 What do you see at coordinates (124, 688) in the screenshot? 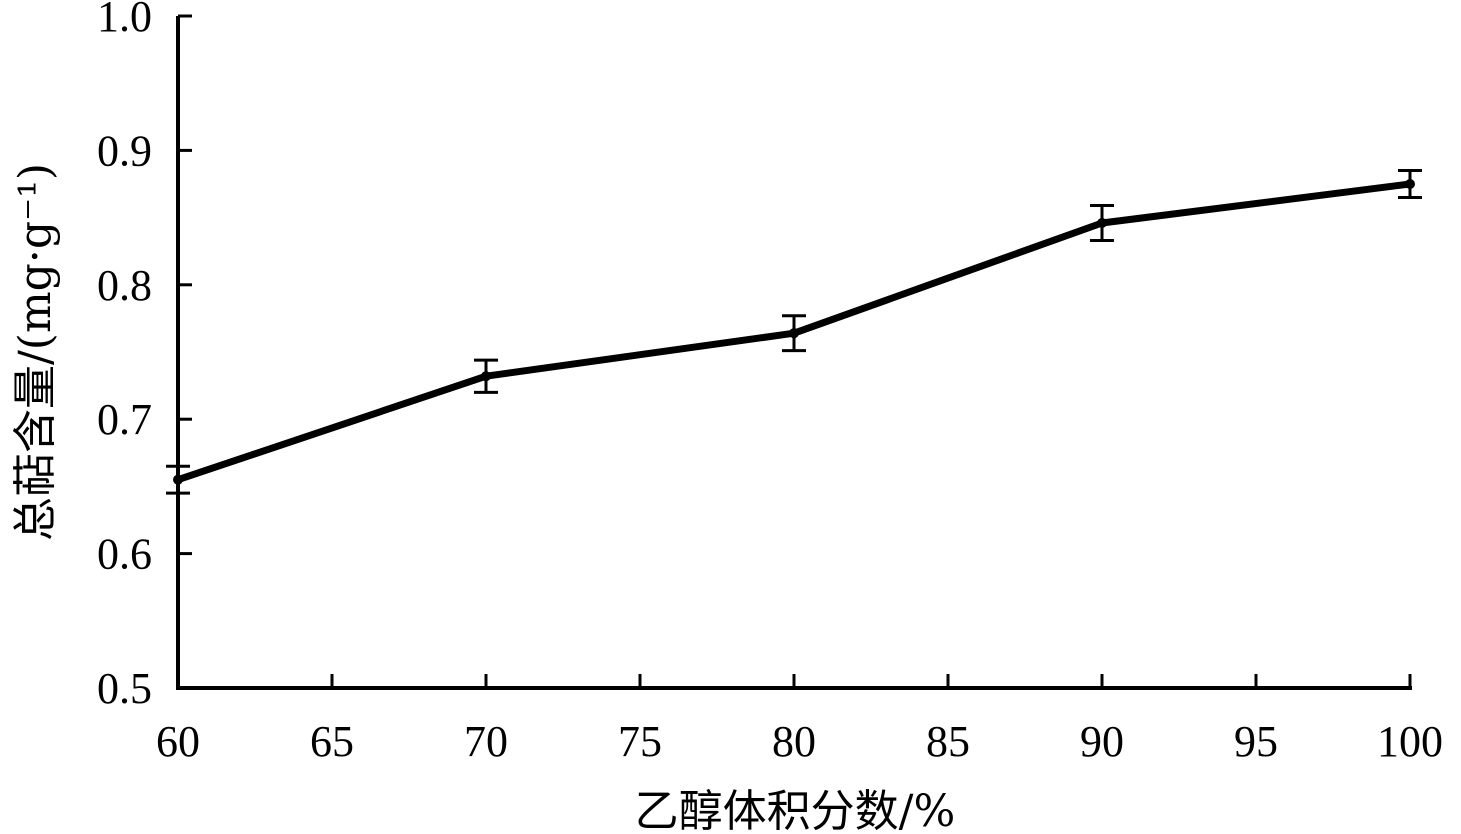
I see `y-tick-label: 0.5` at bounding box center [124, 688].